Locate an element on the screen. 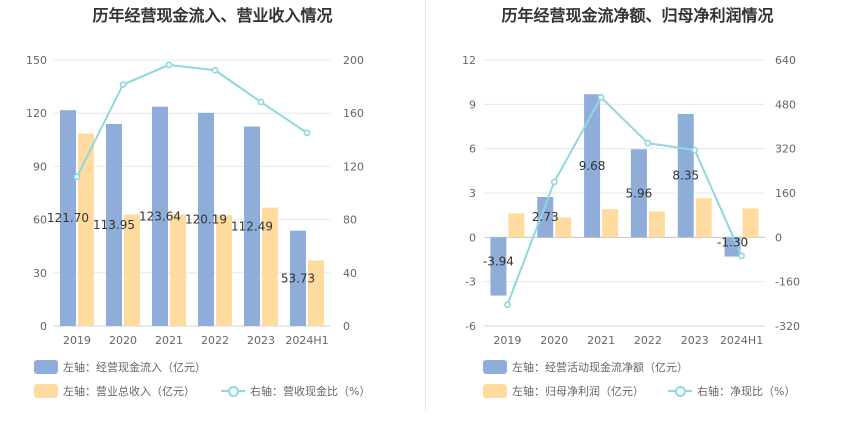  bar-data-label: 5.96 is located at coordinates (639, 193).